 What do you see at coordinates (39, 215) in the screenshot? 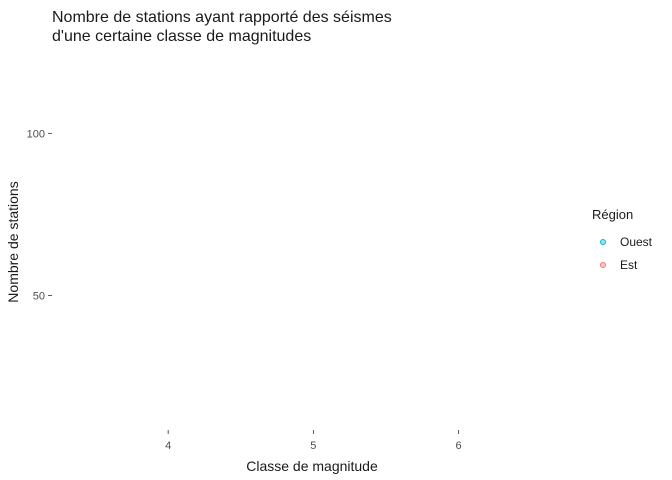
I see `y-axis: 50 100` at bounding box center [39, 215].